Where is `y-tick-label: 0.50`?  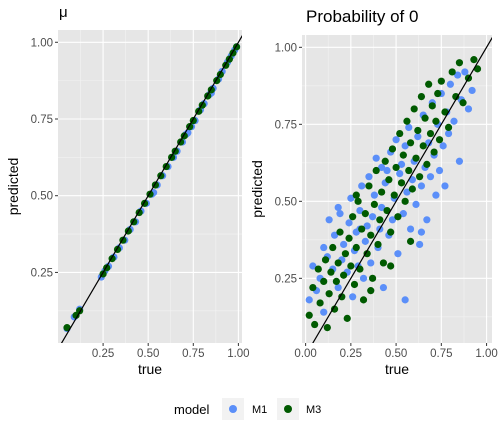
y-tick-label: 0.50 is located at coordinates (42, 197).